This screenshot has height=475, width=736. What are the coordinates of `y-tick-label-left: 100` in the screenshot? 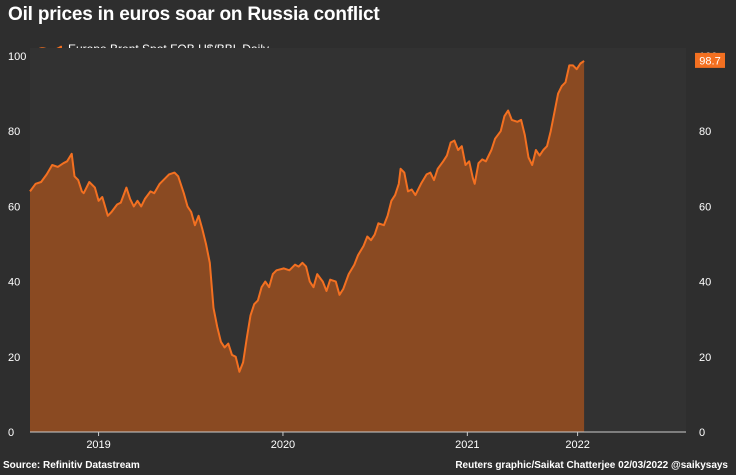 It's located at (17, 57).